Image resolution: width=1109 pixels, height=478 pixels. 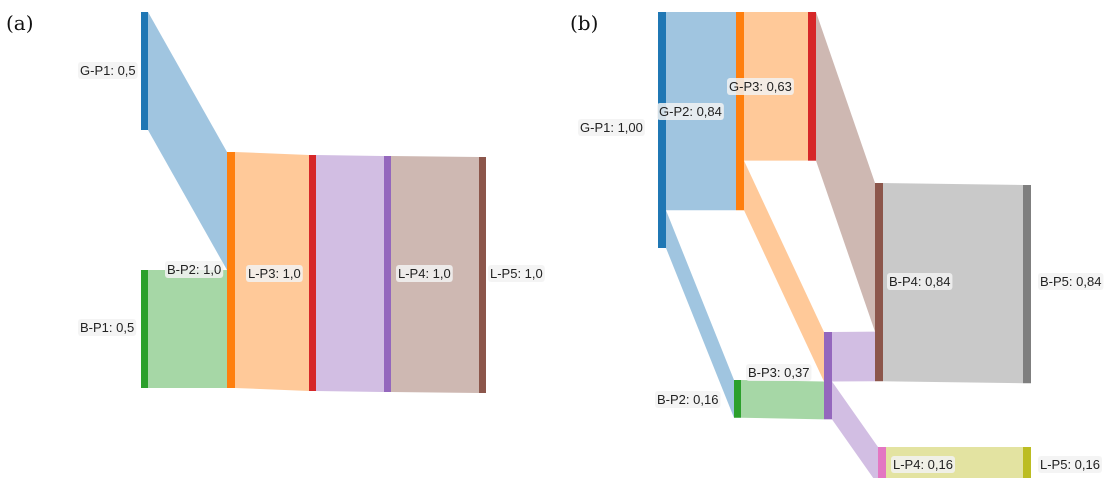 I want to click on node-label-g-p1: G-P1: 0,5, so click(x=108, y=70).